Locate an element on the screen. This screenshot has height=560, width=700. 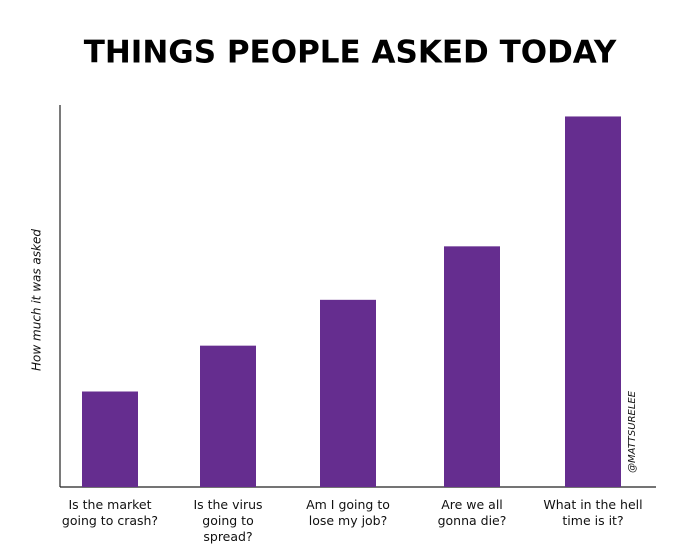
x-tick-label: What in the hell time is it? is located at coordinates (593, 512).